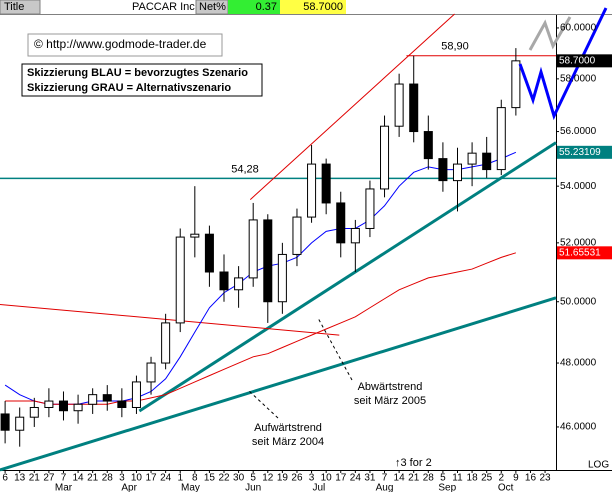  What do you see at coordinates (370, 478) in the screenshot?
I see `x-tick-label: 31` at bounding box center [370, 478].